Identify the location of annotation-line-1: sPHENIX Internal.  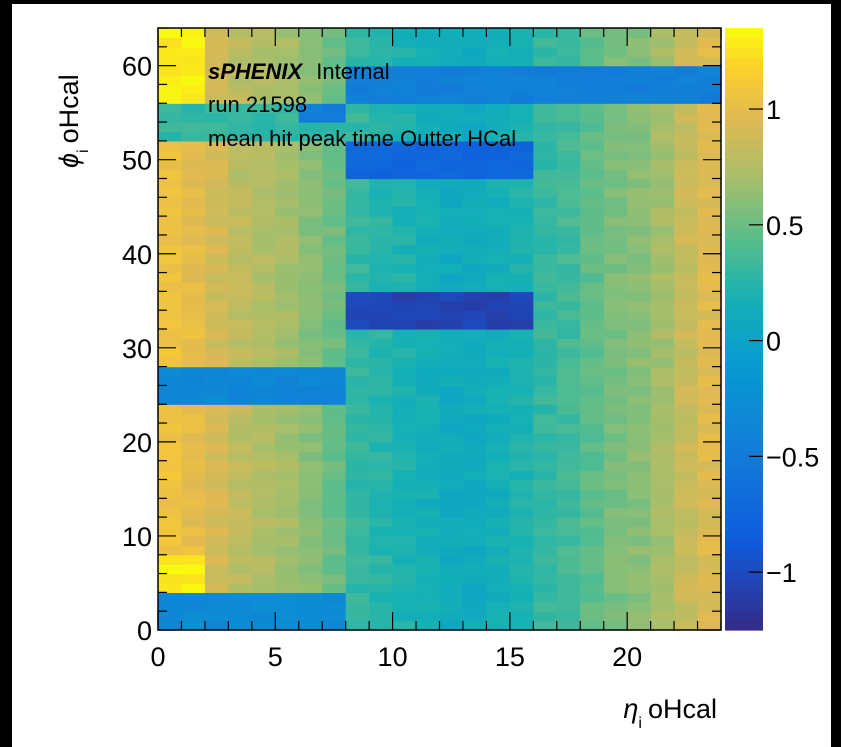
(299, 71).